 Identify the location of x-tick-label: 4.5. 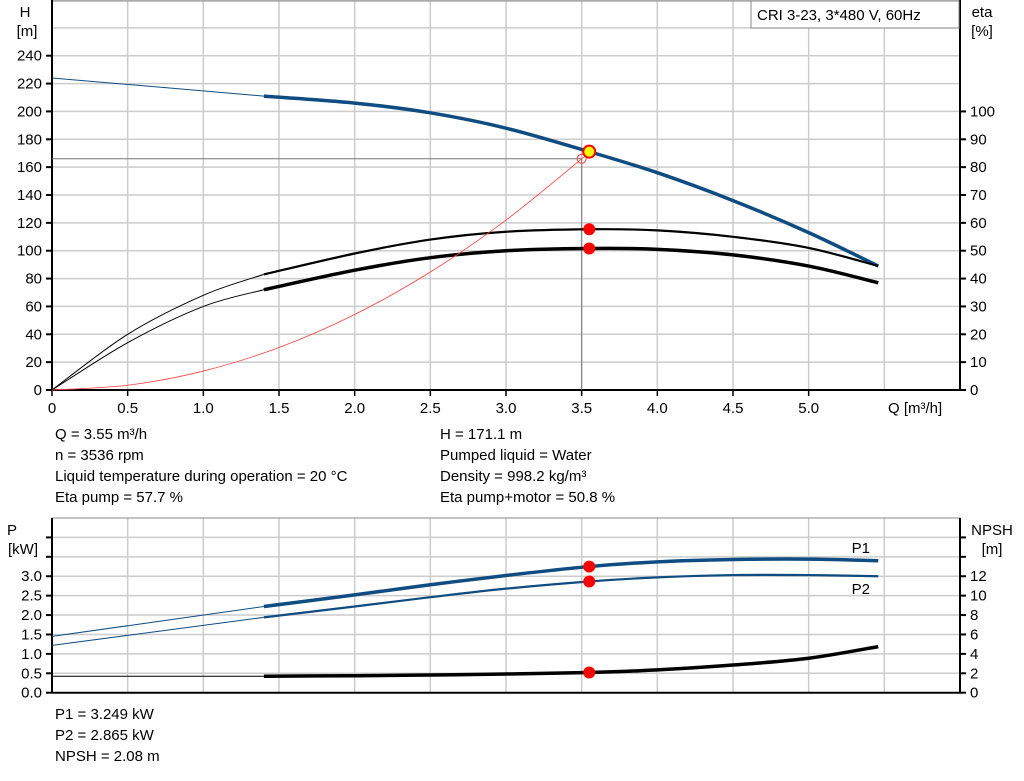
(733, 408).